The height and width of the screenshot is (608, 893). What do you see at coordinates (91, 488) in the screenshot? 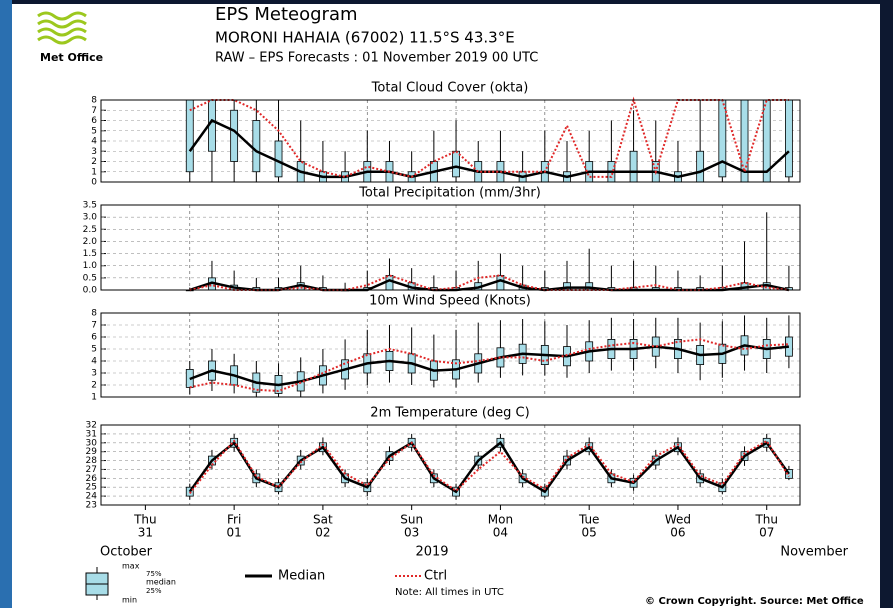
I see `y-tick-label: 25` at bounding box center [91, 488].